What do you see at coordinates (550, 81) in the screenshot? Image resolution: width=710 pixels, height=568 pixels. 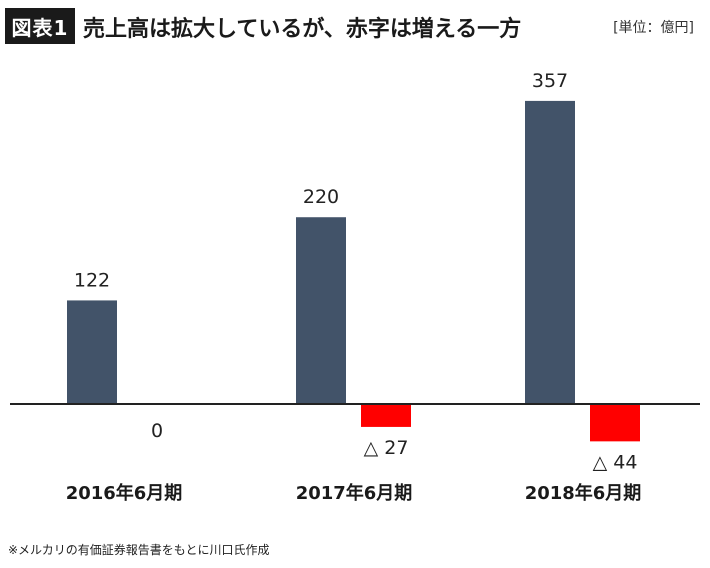 I see `revenue-value-label-3: 357` at bounding box center [550, 81].